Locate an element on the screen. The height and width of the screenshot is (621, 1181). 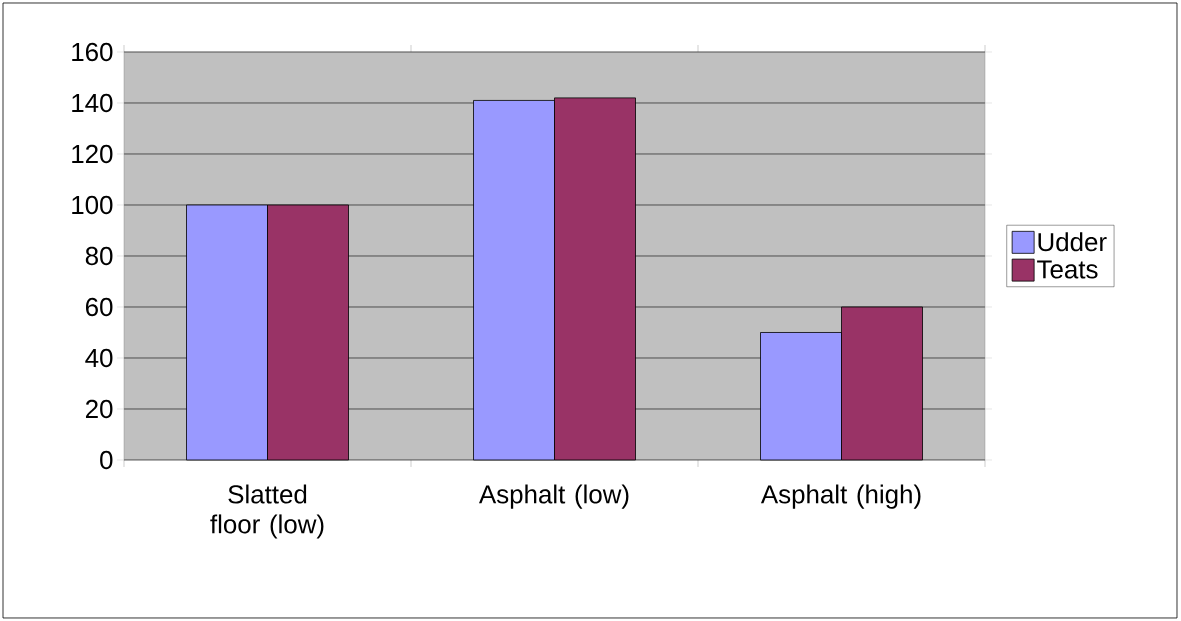
y-tick-label: 160 is located at coordinates (92, 52).